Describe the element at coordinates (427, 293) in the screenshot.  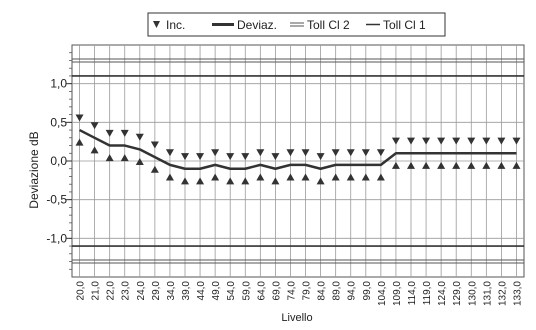
I see `x-tick-label: 119,0` at that location.